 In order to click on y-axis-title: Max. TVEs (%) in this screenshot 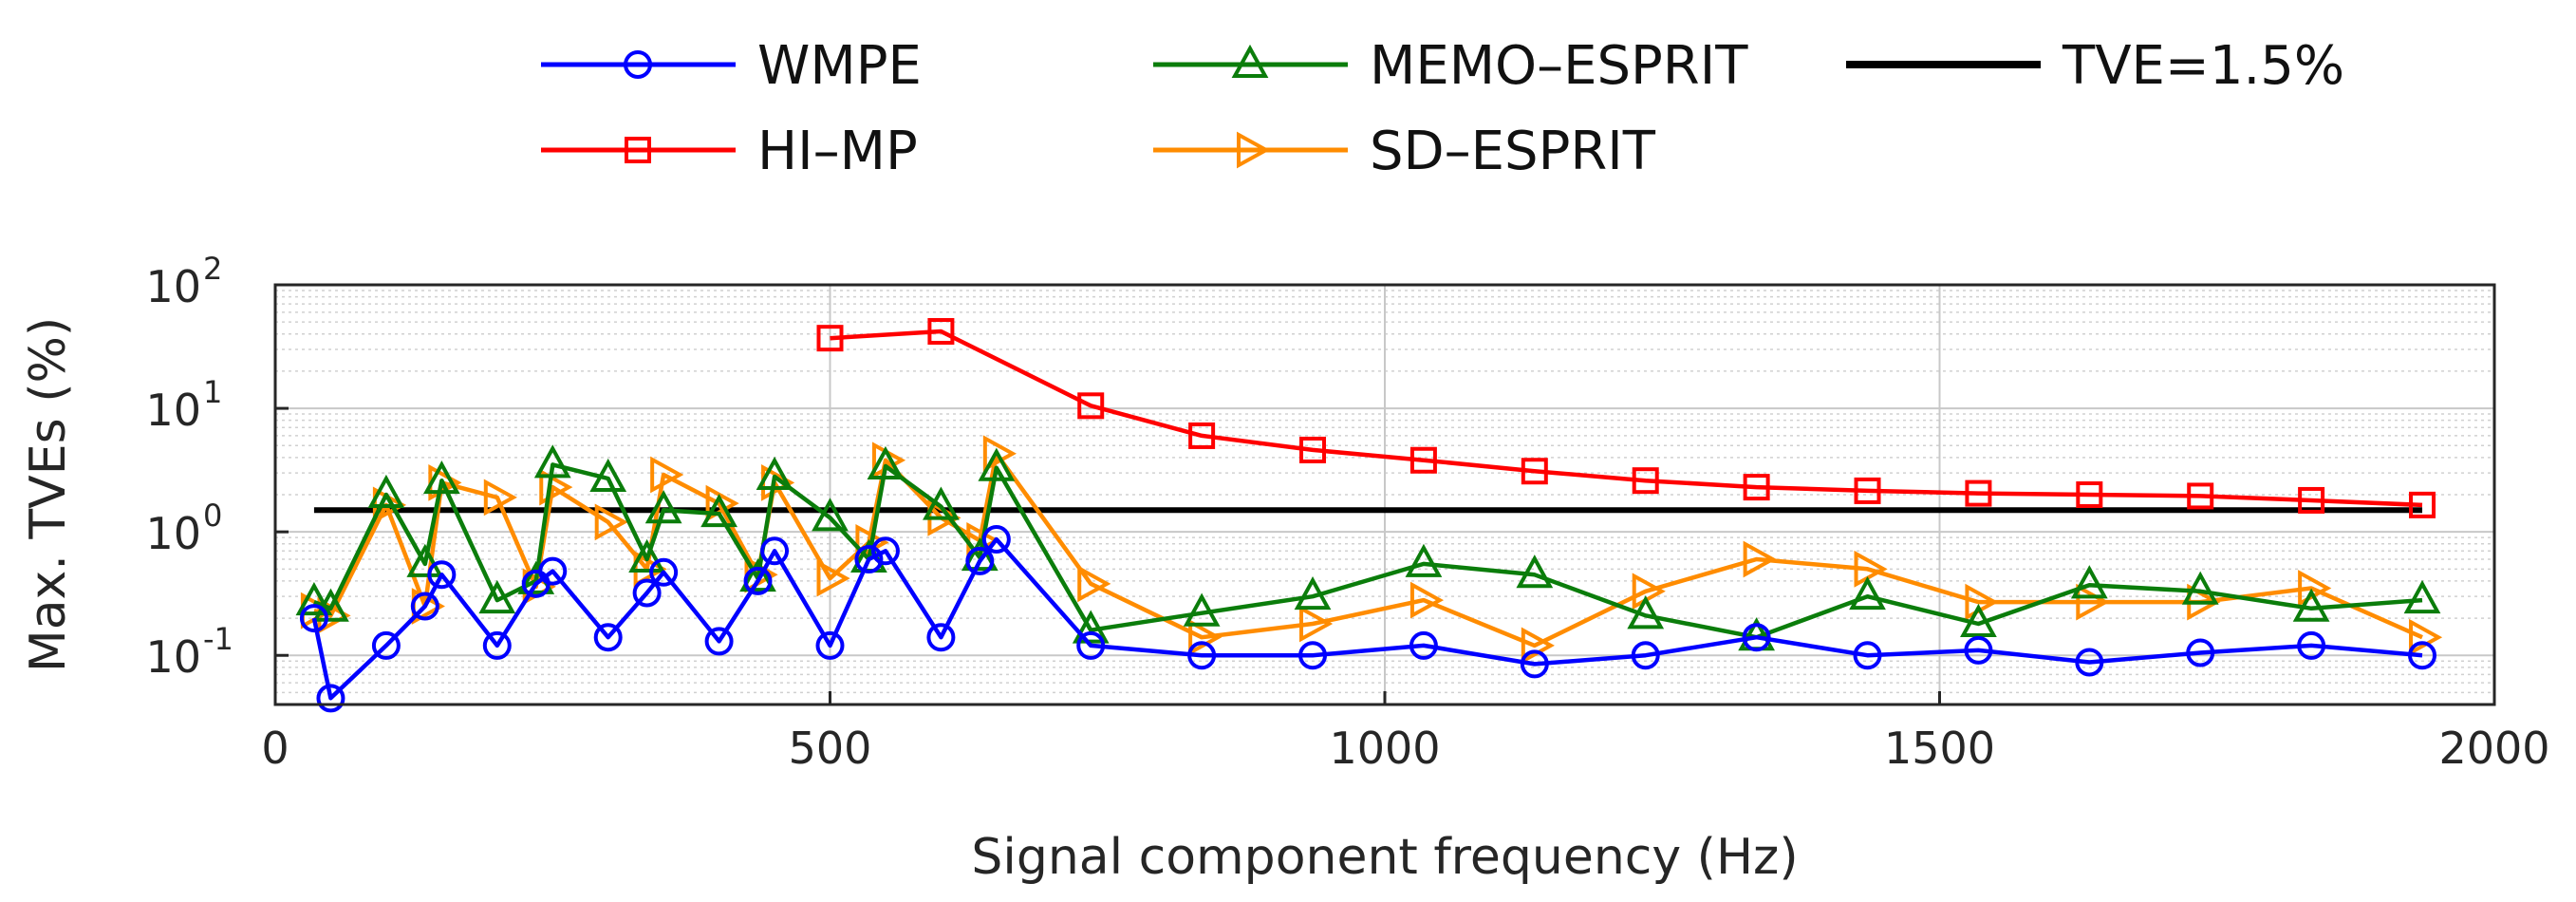, I will do `click(48, 495)`.